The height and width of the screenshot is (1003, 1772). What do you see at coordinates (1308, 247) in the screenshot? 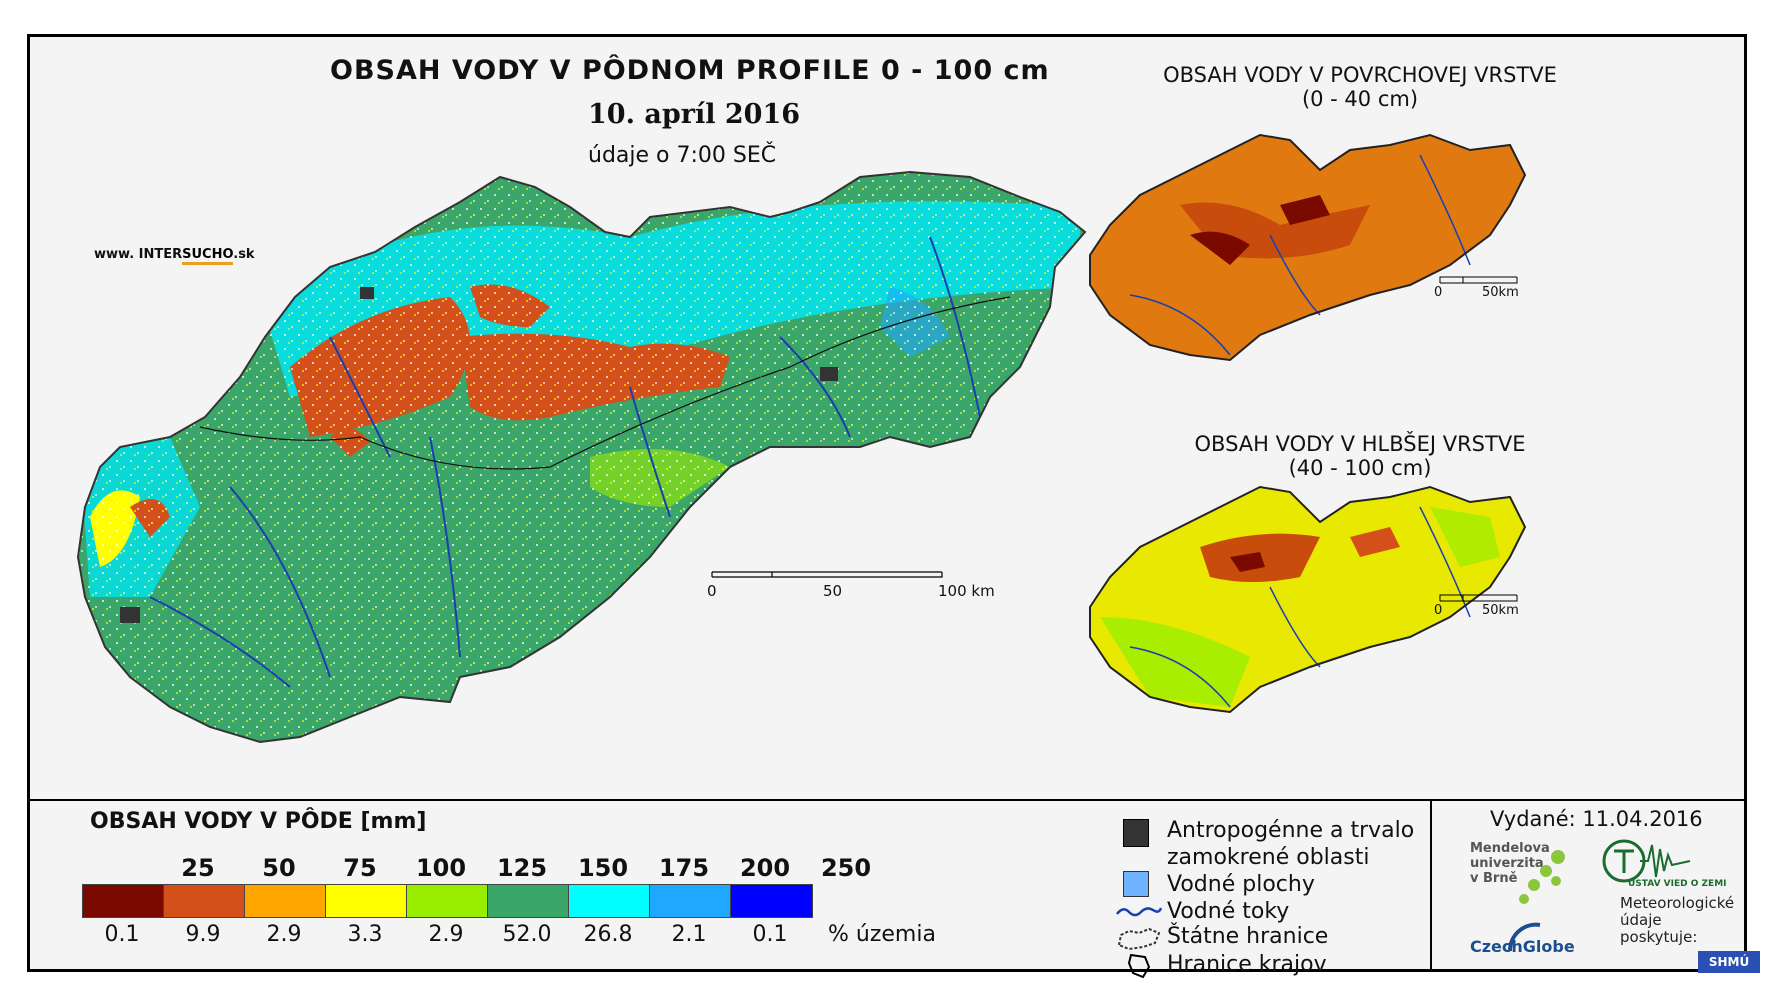
I see `inset1-map` at bounding box center [1308, 247].